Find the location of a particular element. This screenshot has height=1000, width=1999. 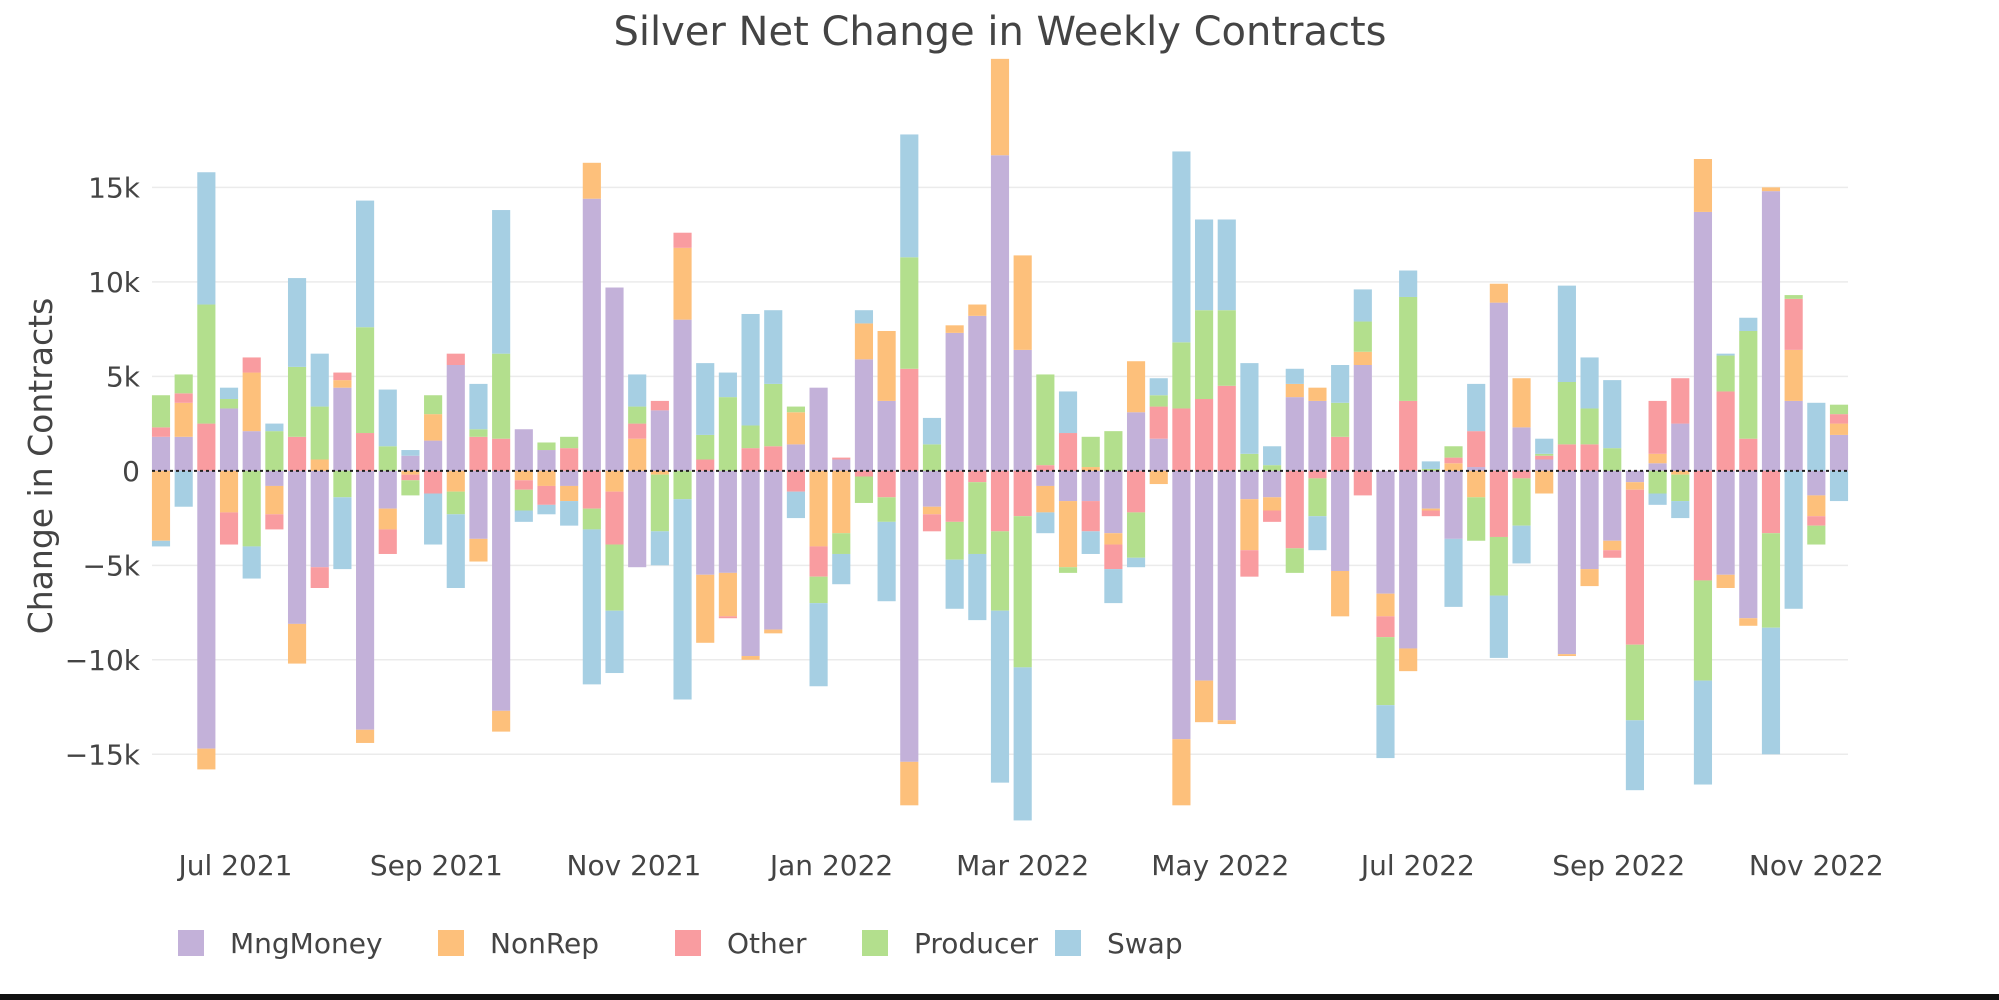

legend-label: Producer is located at coordinates (976, 943).